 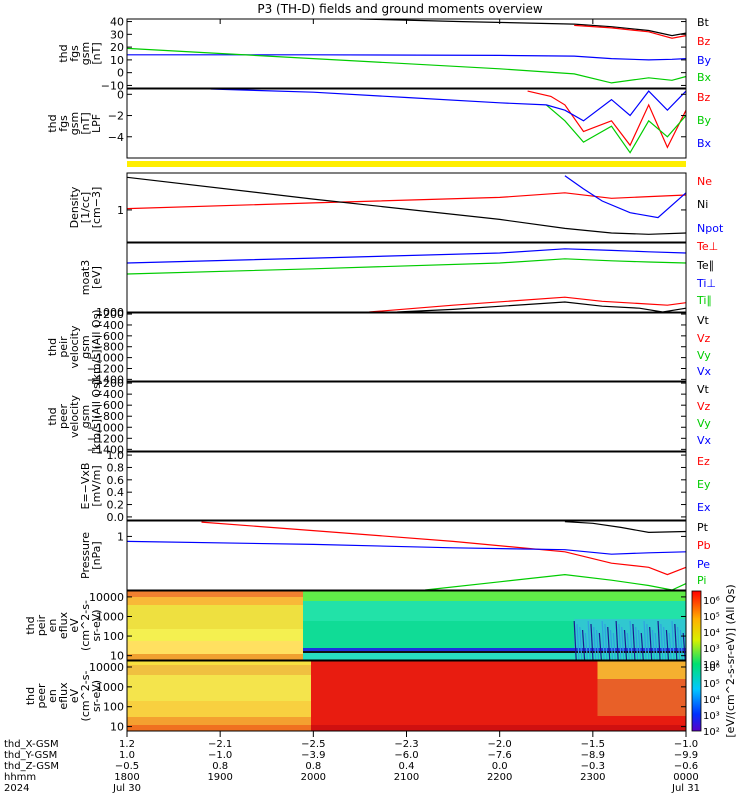 I want to click on x-axis-value: Jul 30, so click(x=126, y=788).